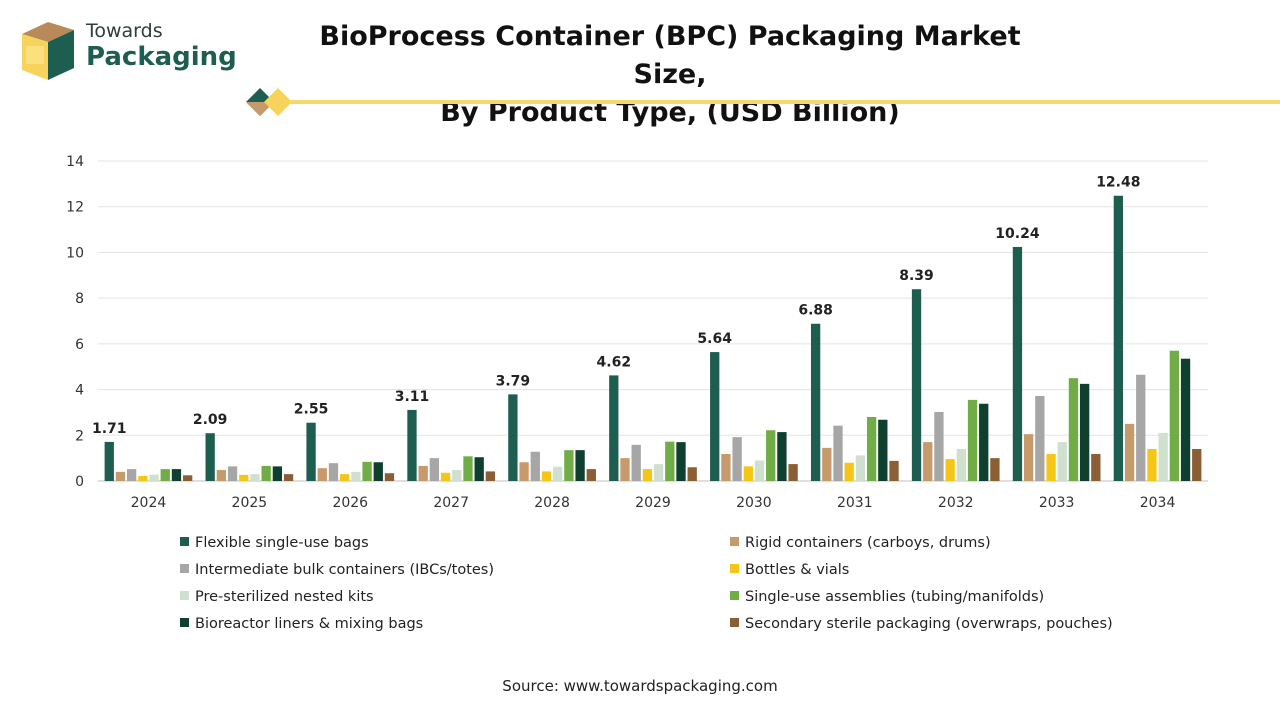 This screenshot has width=1280, height=720. I want to click on legend-label: Bioreactor liners & mixing bags, so click(309, 624).